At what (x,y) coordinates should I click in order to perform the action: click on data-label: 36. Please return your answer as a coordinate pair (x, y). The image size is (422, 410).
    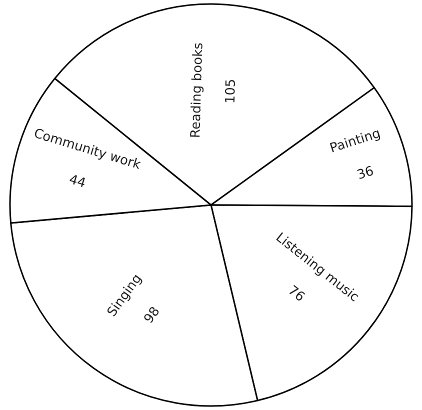
    Looking at the image, I should click on (365, 174).